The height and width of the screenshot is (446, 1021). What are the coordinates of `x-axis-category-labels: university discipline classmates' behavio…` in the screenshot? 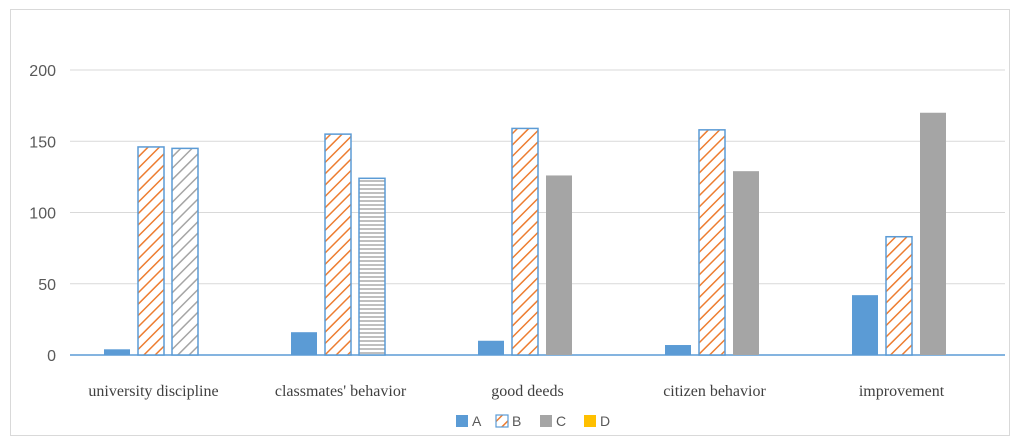 It's located at (516, 391).